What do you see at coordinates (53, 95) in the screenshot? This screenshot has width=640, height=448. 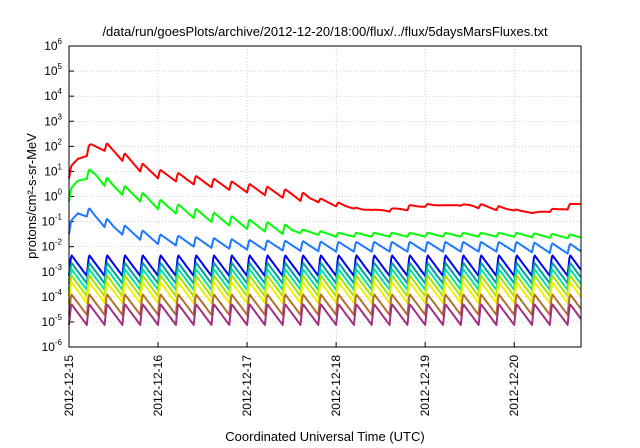 I see `y-tick-label: 10⁴` at bounding box center [53, 95].